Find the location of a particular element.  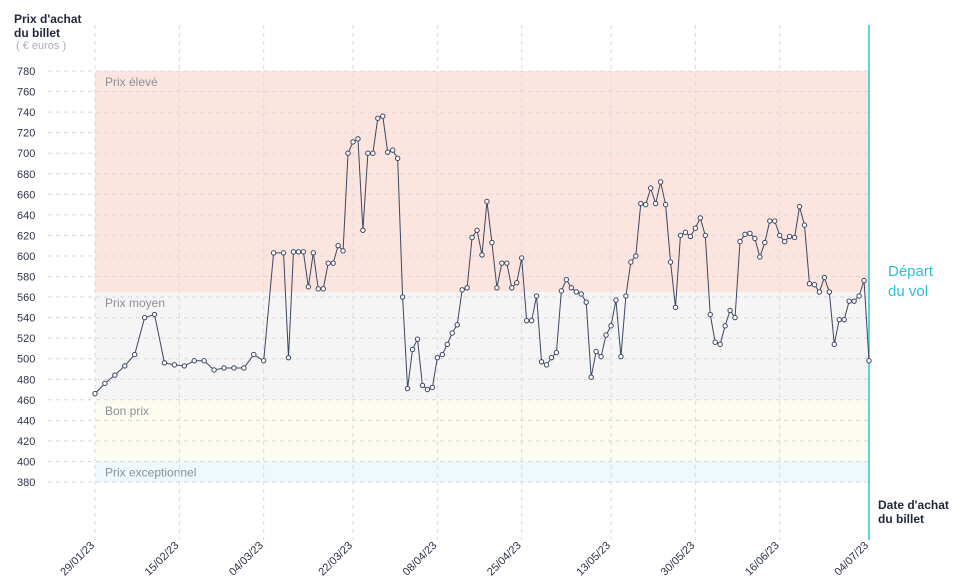

y-tick-label: 440 is located at coordinates (26, 421).